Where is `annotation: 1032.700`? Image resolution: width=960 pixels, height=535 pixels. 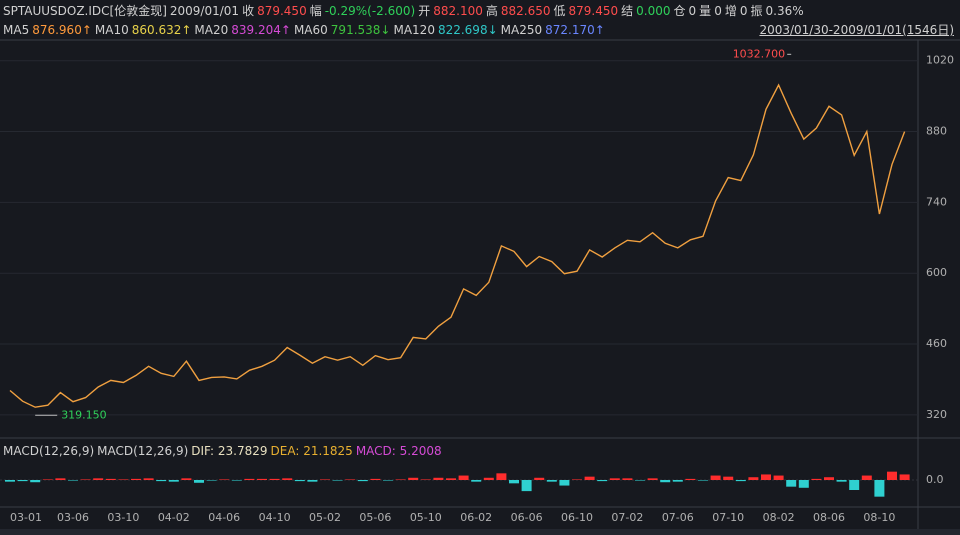
annotation: 1032.700 is located at coordinates (759, 53).